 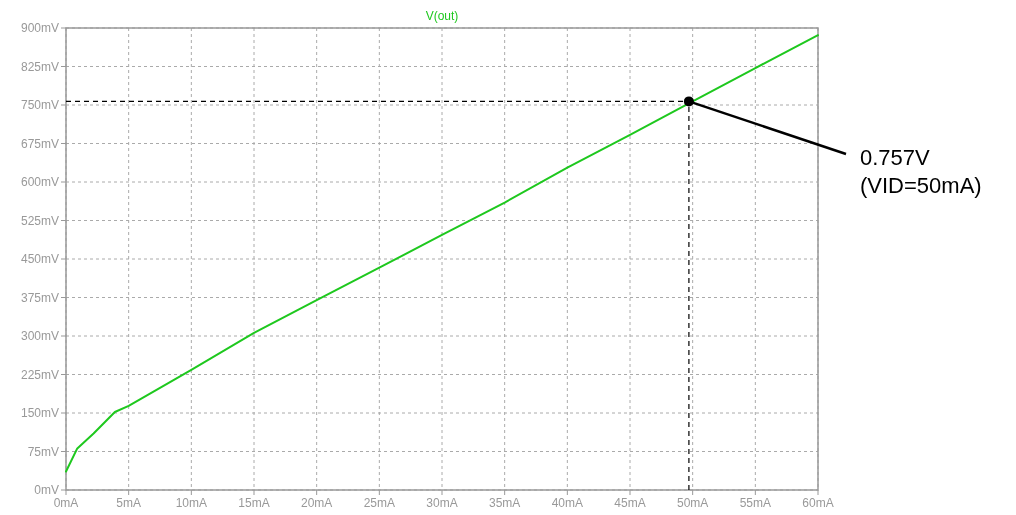 I want to click on x-tick-label: 5mA, so click(x=129, y=503).